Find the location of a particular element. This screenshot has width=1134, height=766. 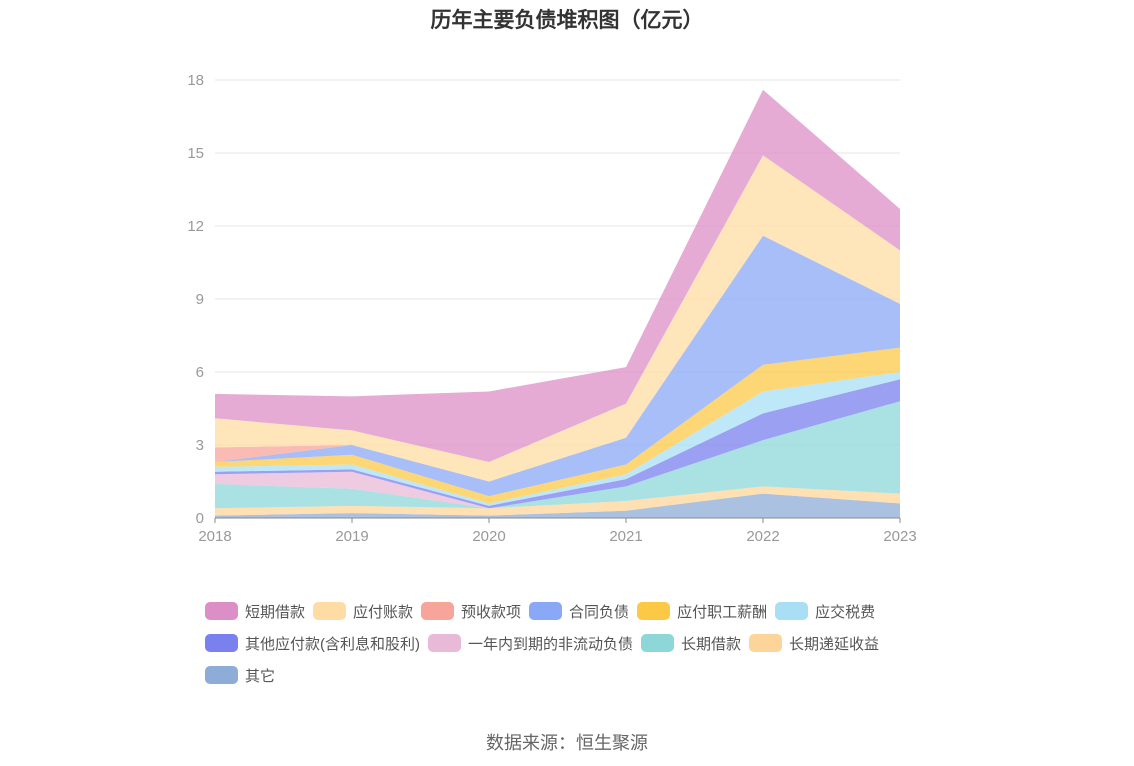

x-tick-label: 2018 is located at coordinates (214, 536).